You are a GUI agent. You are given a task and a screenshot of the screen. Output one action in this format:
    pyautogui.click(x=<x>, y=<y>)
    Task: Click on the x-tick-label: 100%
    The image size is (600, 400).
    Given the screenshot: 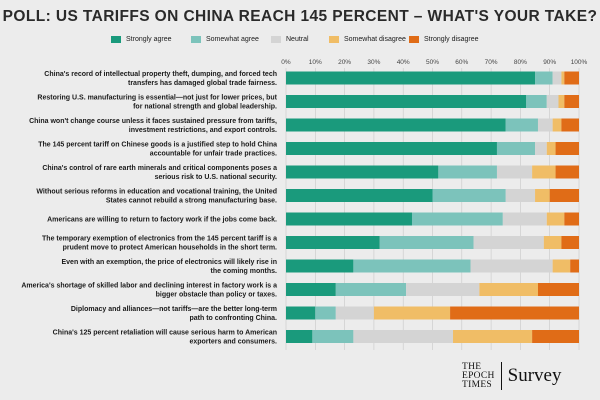 What is the action you would take?
    pyautogui.click(x=579, y=62)
    